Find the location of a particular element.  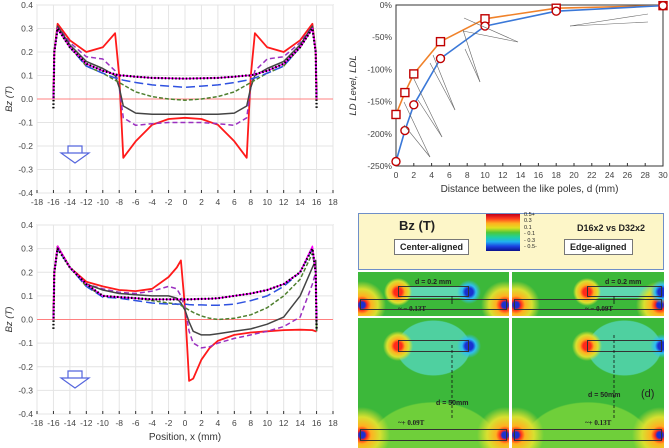

colorbar-ticks: 0.5+ 0.3 0.1 - 0.1 - 0.3 - 0.5- is located at coordinates (530, 231).